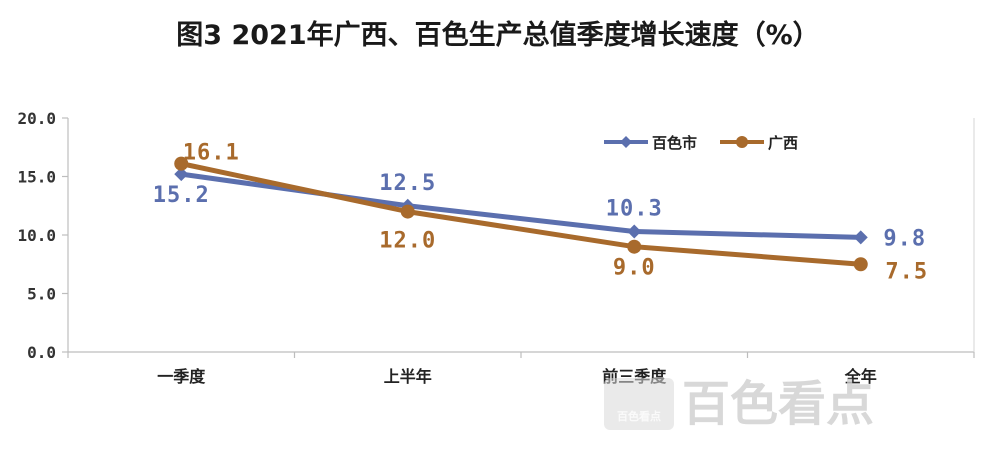  I want to click on data-label: 10.3, so click(634, 208).